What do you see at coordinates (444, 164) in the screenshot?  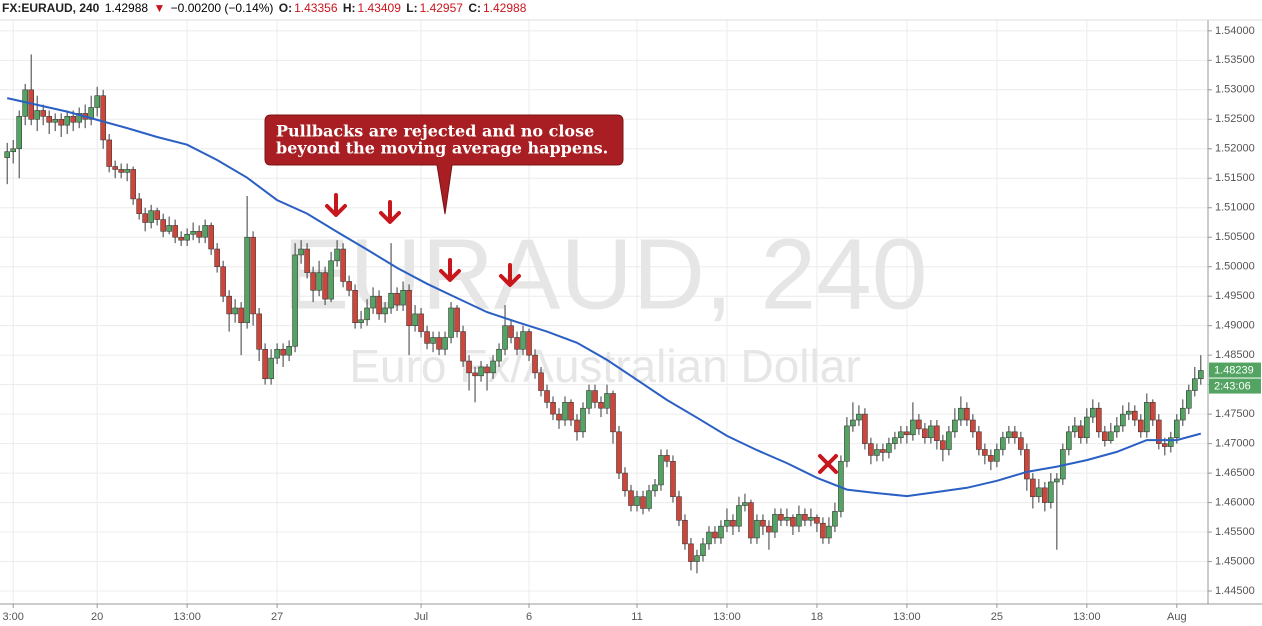 I see `callout` at bounding box center [444, 164].